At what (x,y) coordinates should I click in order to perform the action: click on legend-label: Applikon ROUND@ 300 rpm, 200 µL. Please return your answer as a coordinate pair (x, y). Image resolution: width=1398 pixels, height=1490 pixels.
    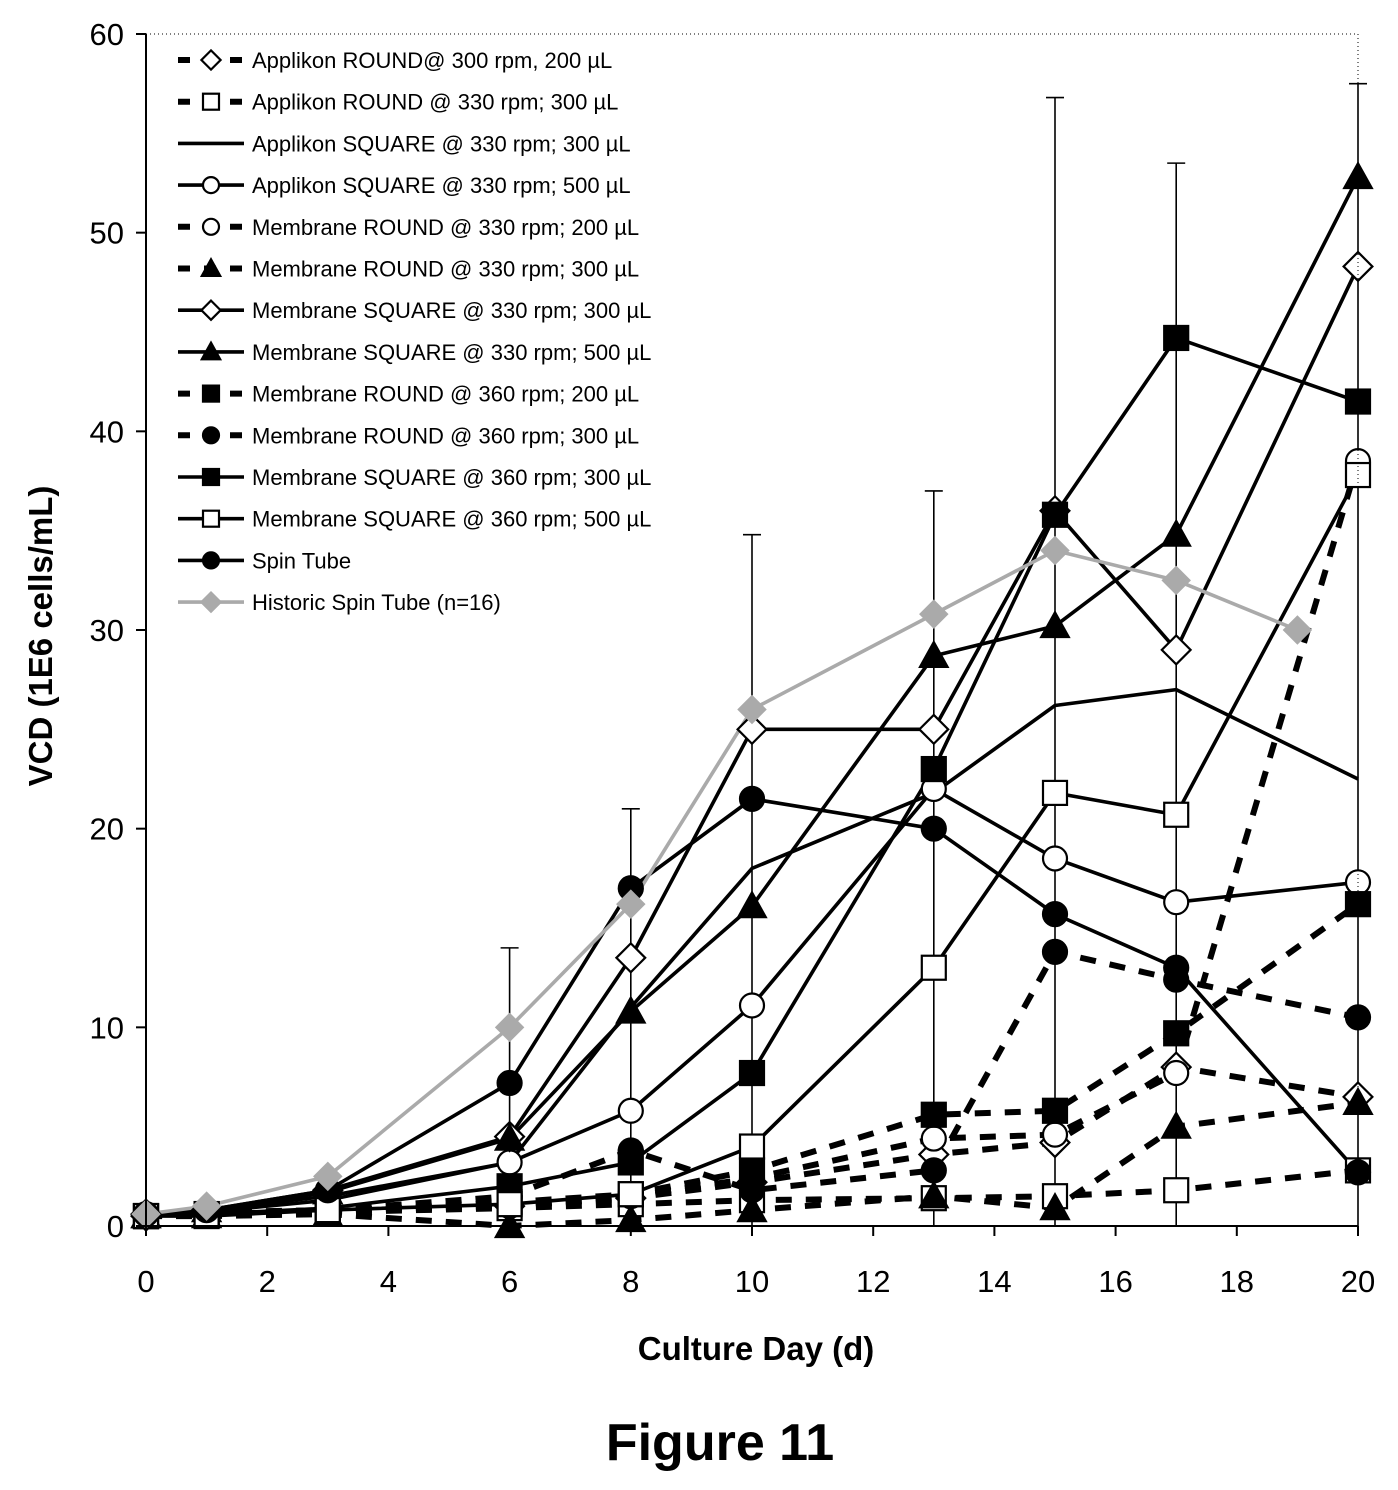
    Looking at the image, I should click on (432, 60).